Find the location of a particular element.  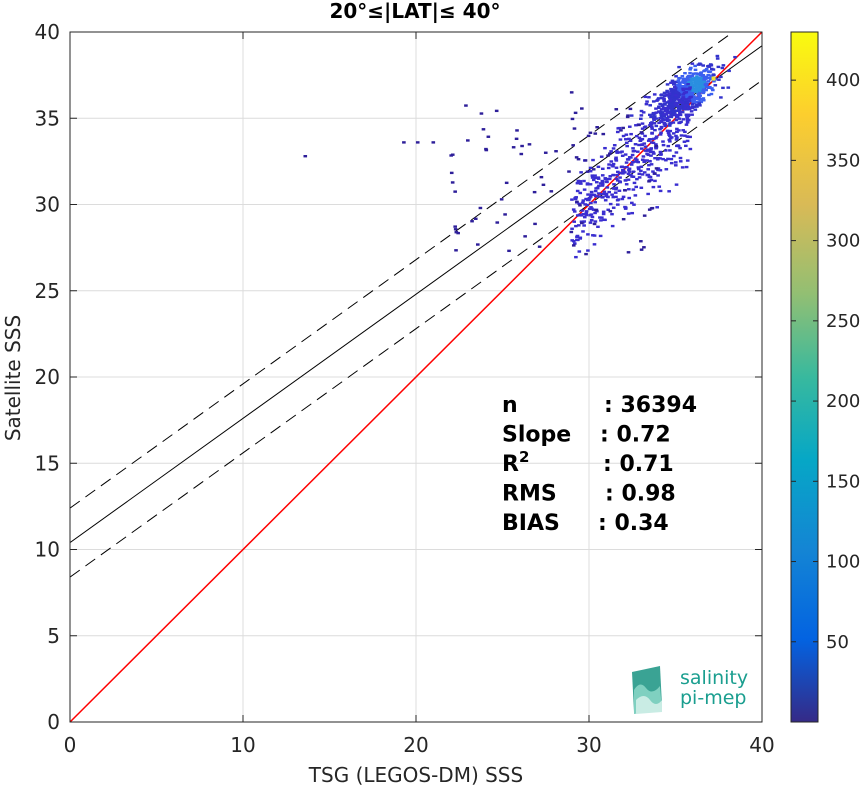

y-tick-label: 0 is located at coordinates (53, 722).